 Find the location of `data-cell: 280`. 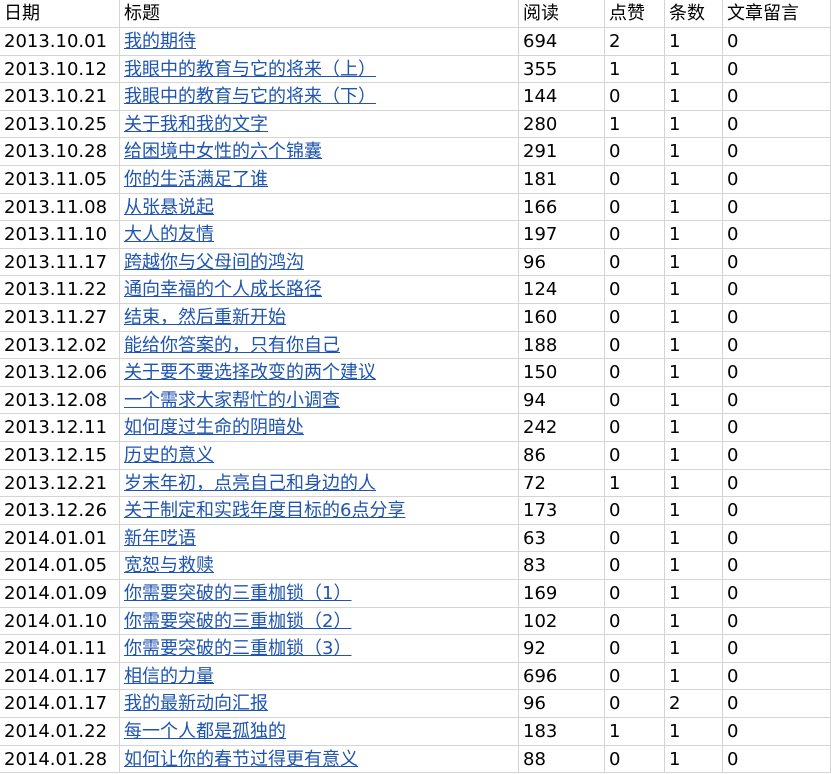

data-cell: 280 is located at coordinates (562, 124).